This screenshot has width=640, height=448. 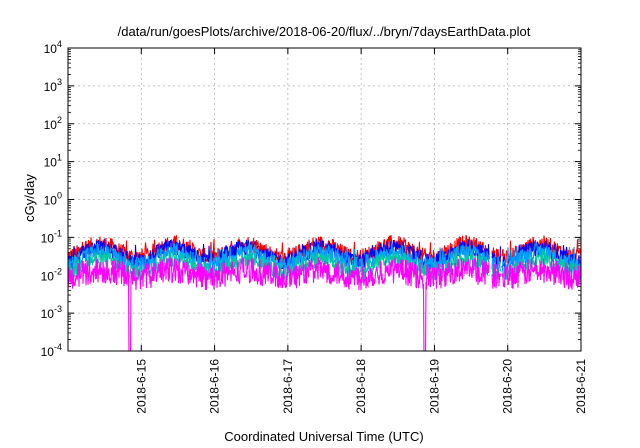 I want to click on x-tick-label: 2018-6-20, so click(x=508, y=386).